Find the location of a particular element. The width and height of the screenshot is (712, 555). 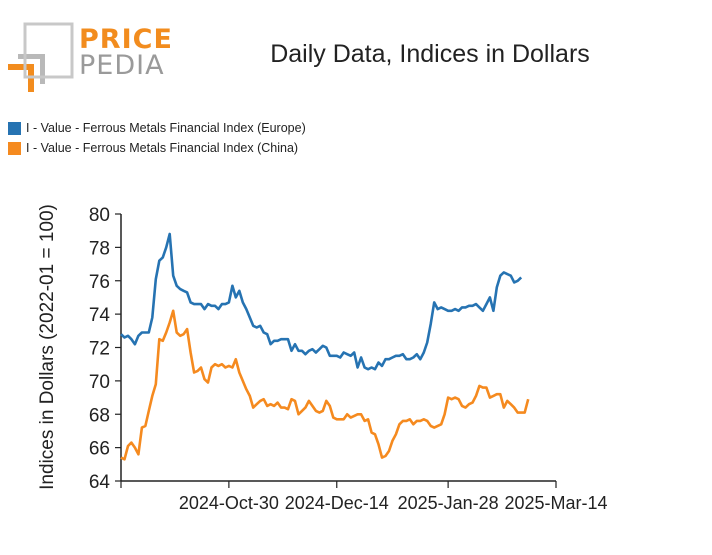

x-tick-label: 2025-Mar-14 is located at coordinates (555, 503).